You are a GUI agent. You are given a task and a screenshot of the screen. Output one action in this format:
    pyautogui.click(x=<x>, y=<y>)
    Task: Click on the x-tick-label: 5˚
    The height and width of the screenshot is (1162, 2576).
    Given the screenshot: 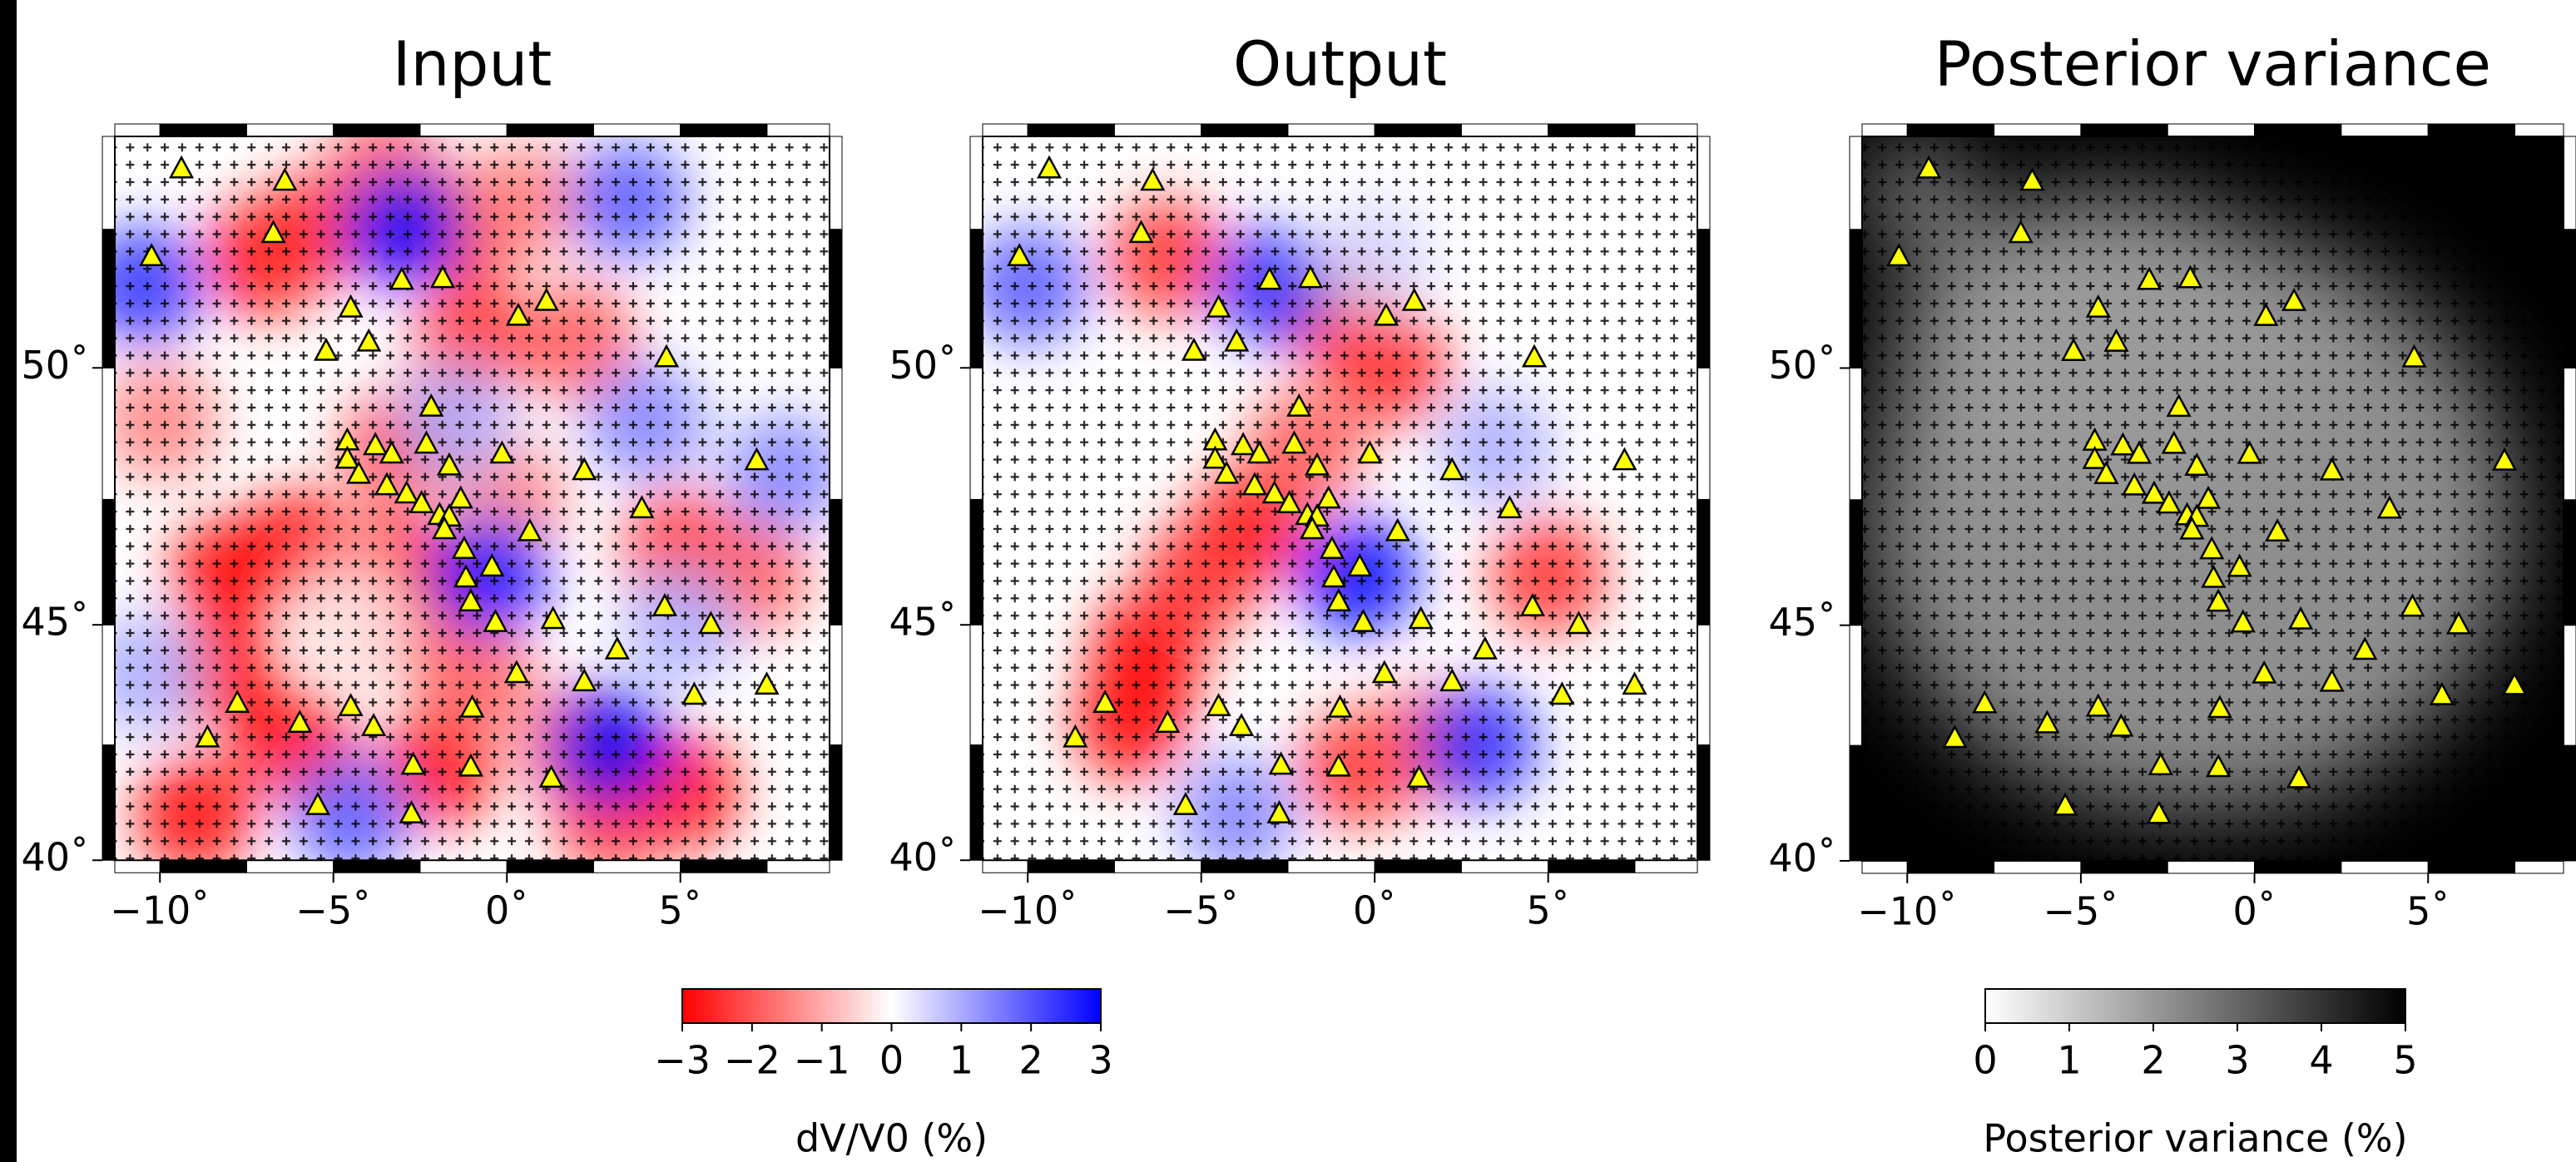 What is the action you would take?
    pyautogui.click(x=680, y=910)
    